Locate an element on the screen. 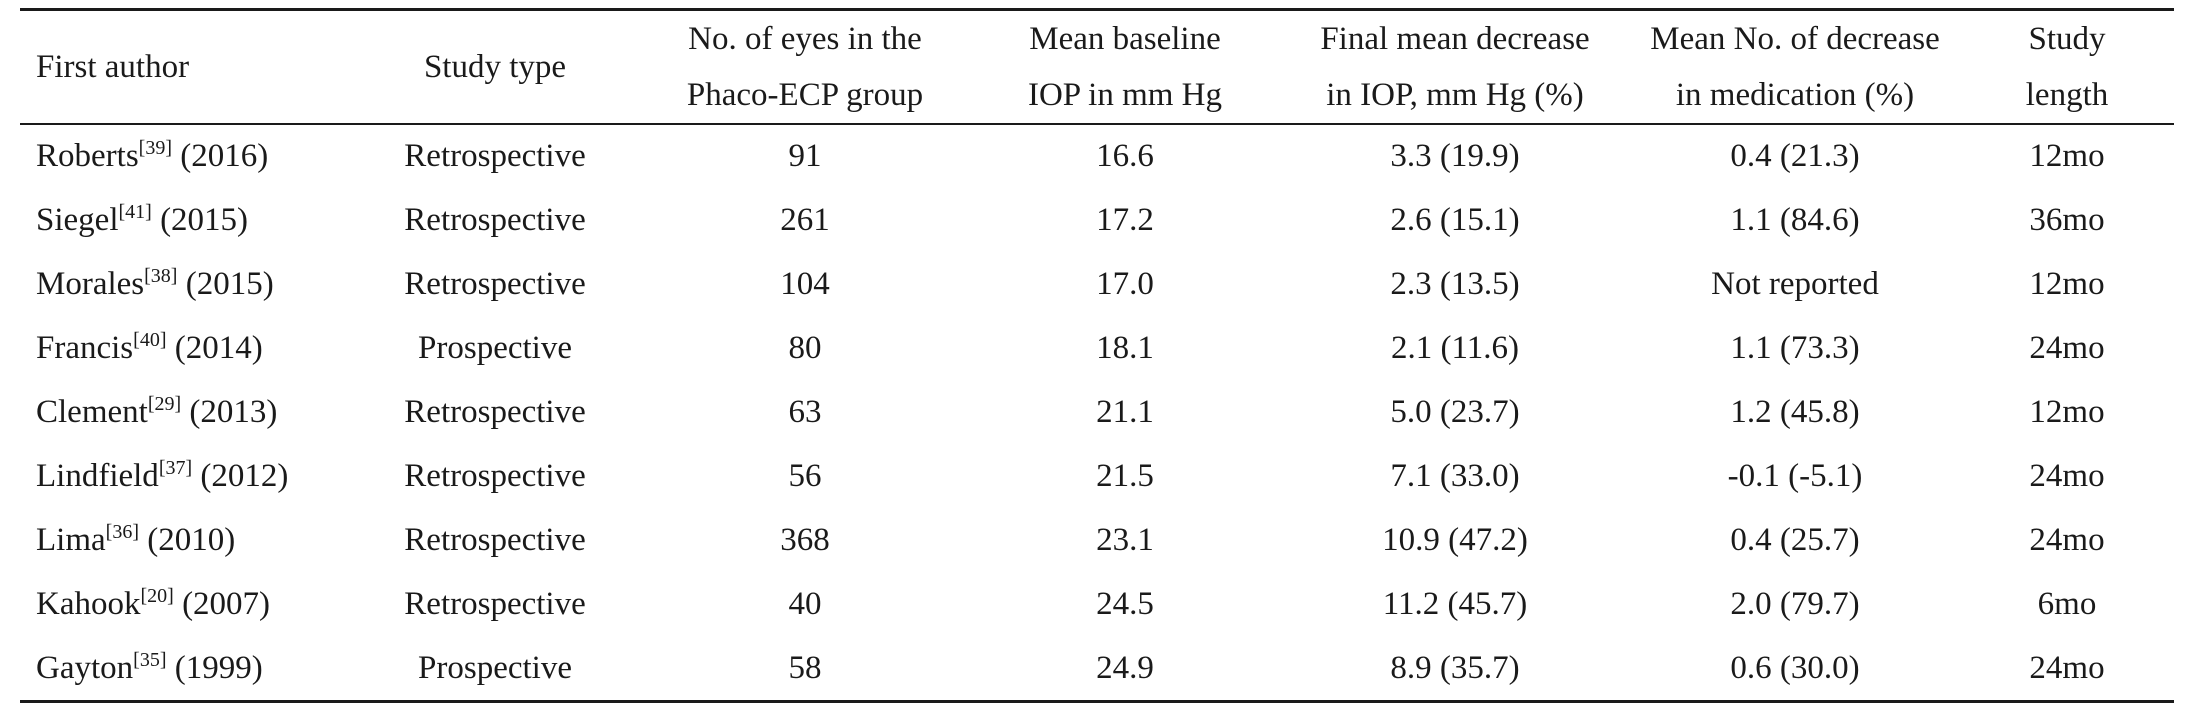 This screenshot has height=703, width=2194. cell-first-author: Roberts[39] (2016) is located at coordinates (185, 156).